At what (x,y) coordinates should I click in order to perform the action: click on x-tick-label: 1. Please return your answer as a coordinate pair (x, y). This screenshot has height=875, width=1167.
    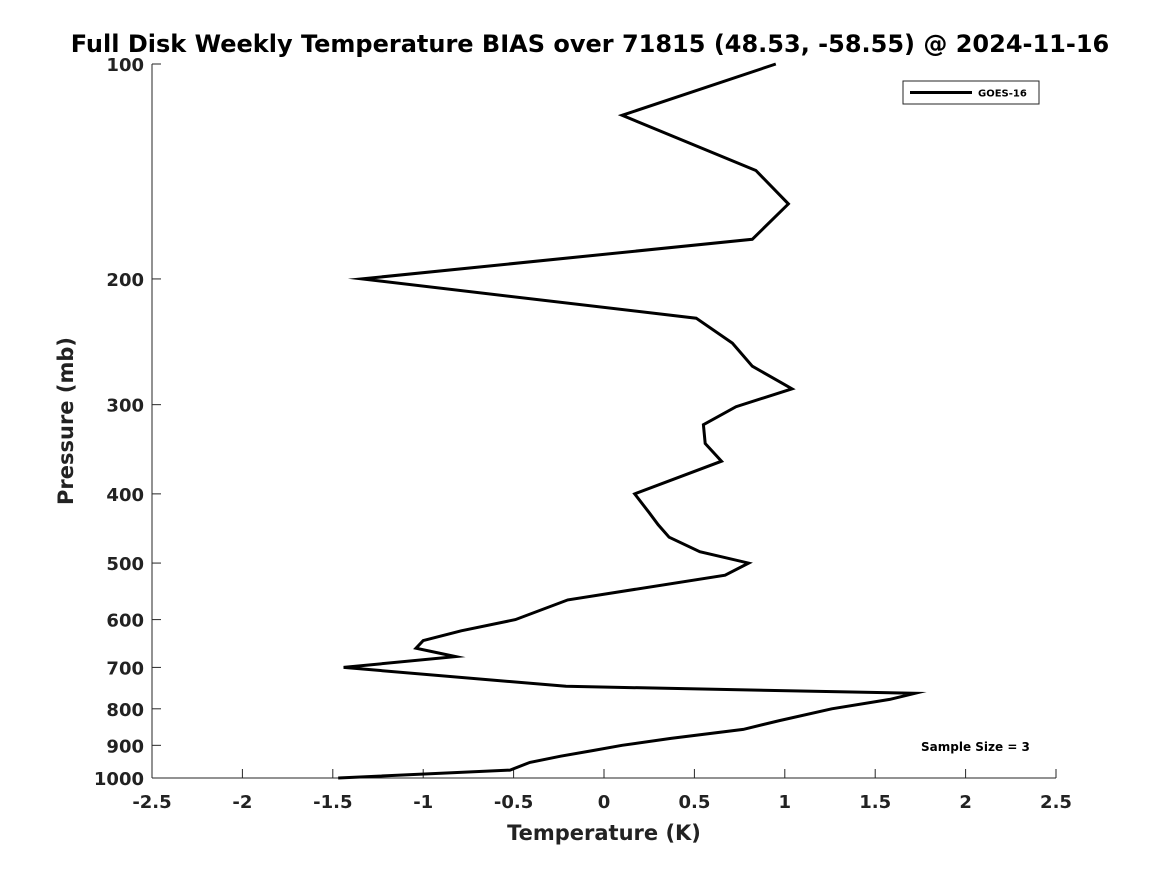
    Looking at the image, I should click on (785, 802).